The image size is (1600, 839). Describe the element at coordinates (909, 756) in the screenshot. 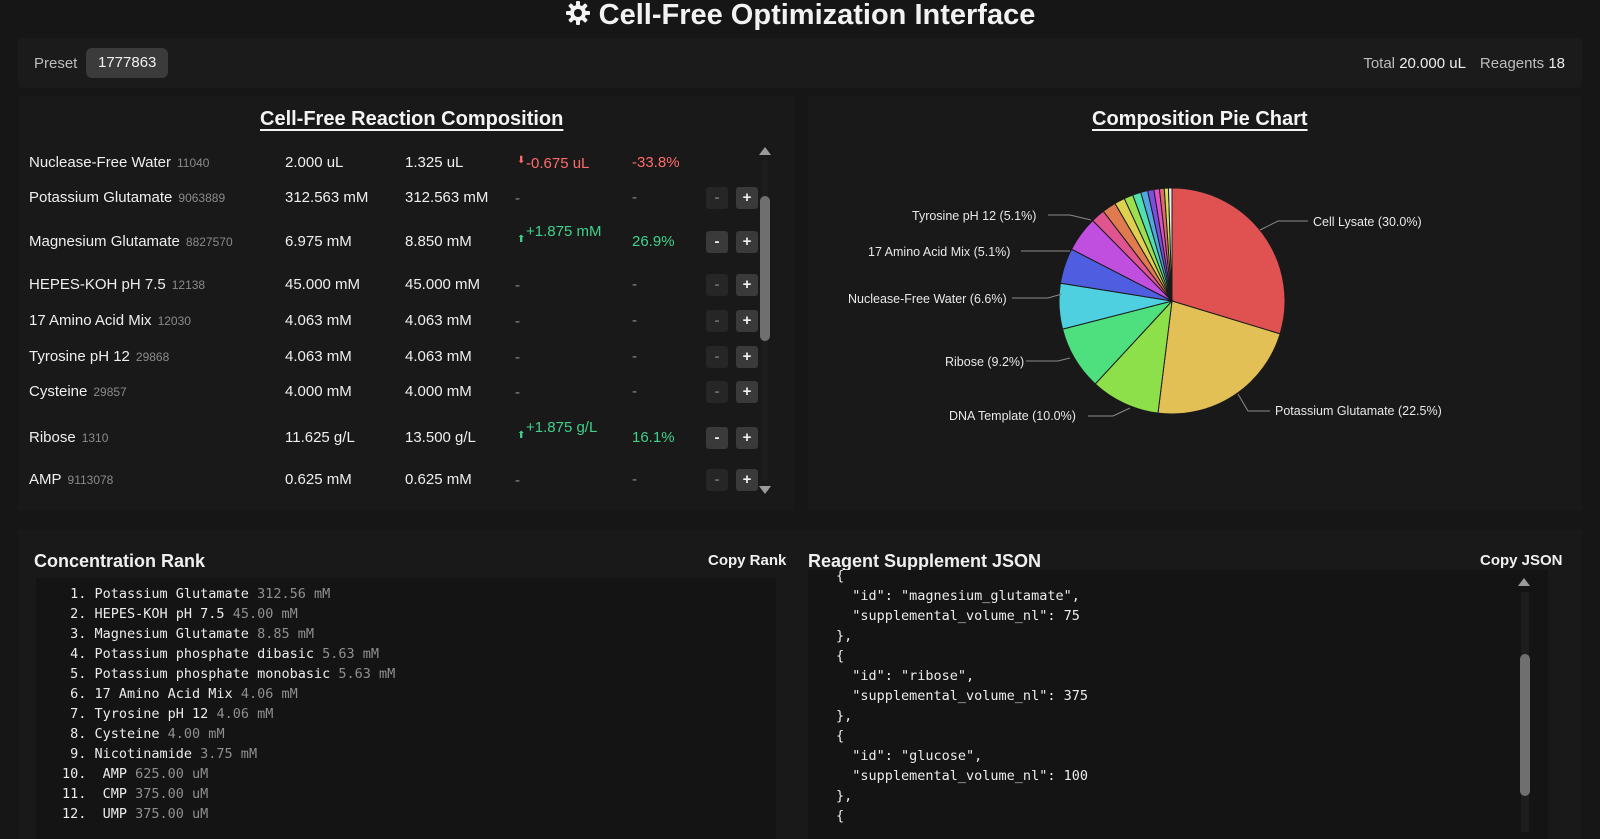

I see `json-line: "id": "glucose",` at that location.